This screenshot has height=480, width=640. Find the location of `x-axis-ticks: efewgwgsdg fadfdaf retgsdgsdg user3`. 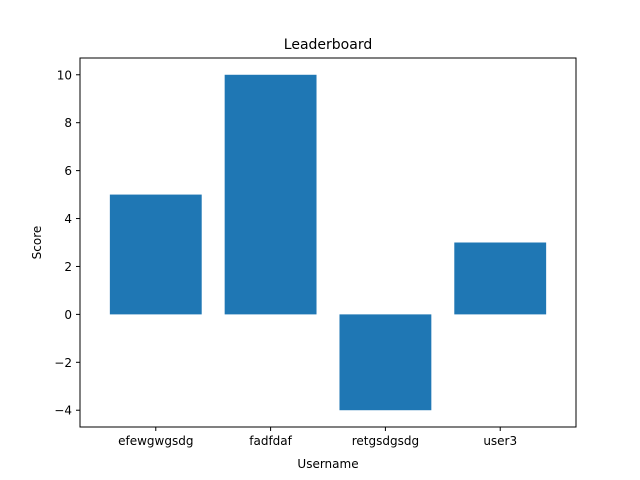

x-axis-ticks: efewgwgsdg fadfdaf retgsdgsdg user3 is located at coordinates (317, 437).